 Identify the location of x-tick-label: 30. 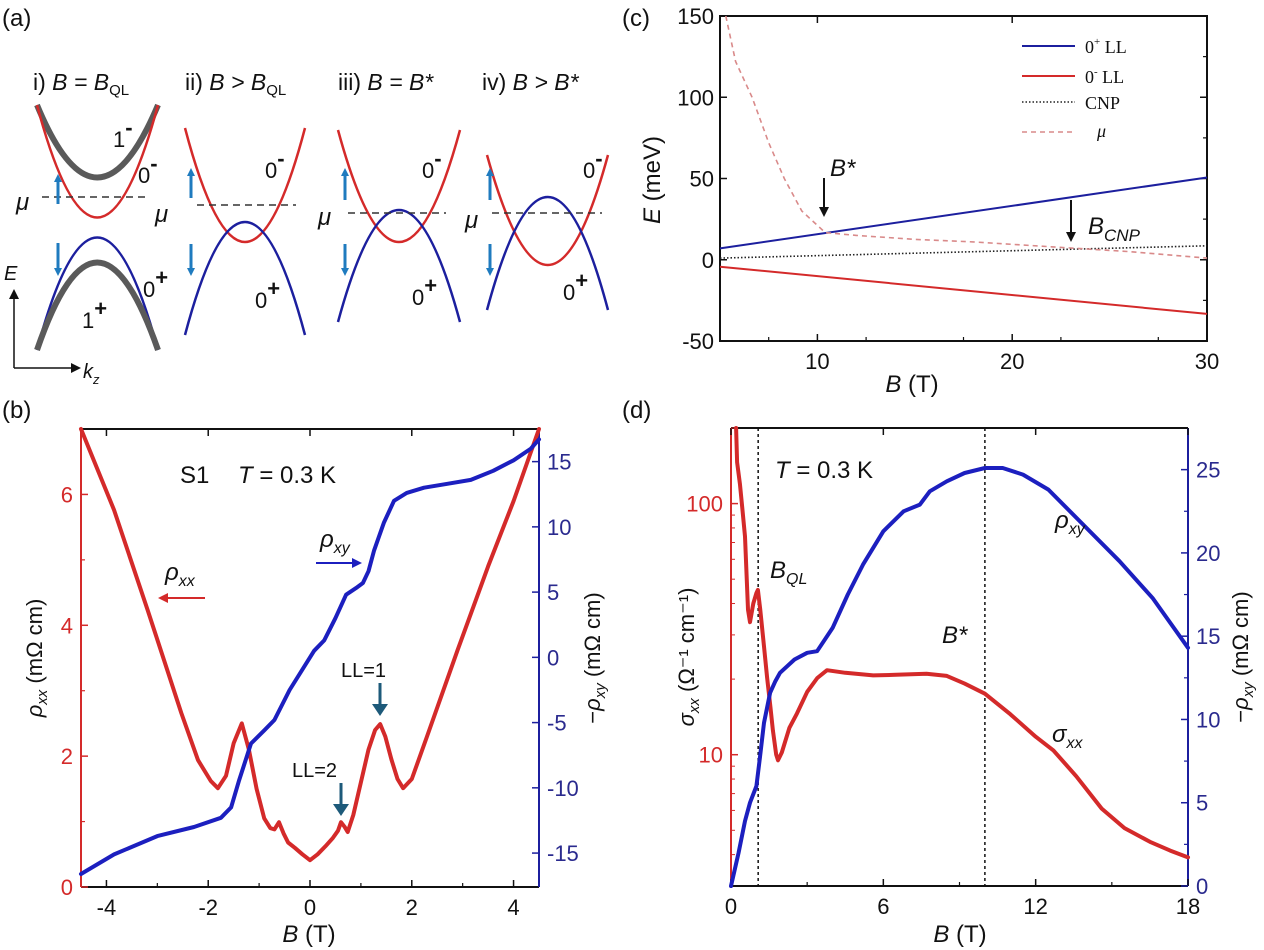
(1207, 361).